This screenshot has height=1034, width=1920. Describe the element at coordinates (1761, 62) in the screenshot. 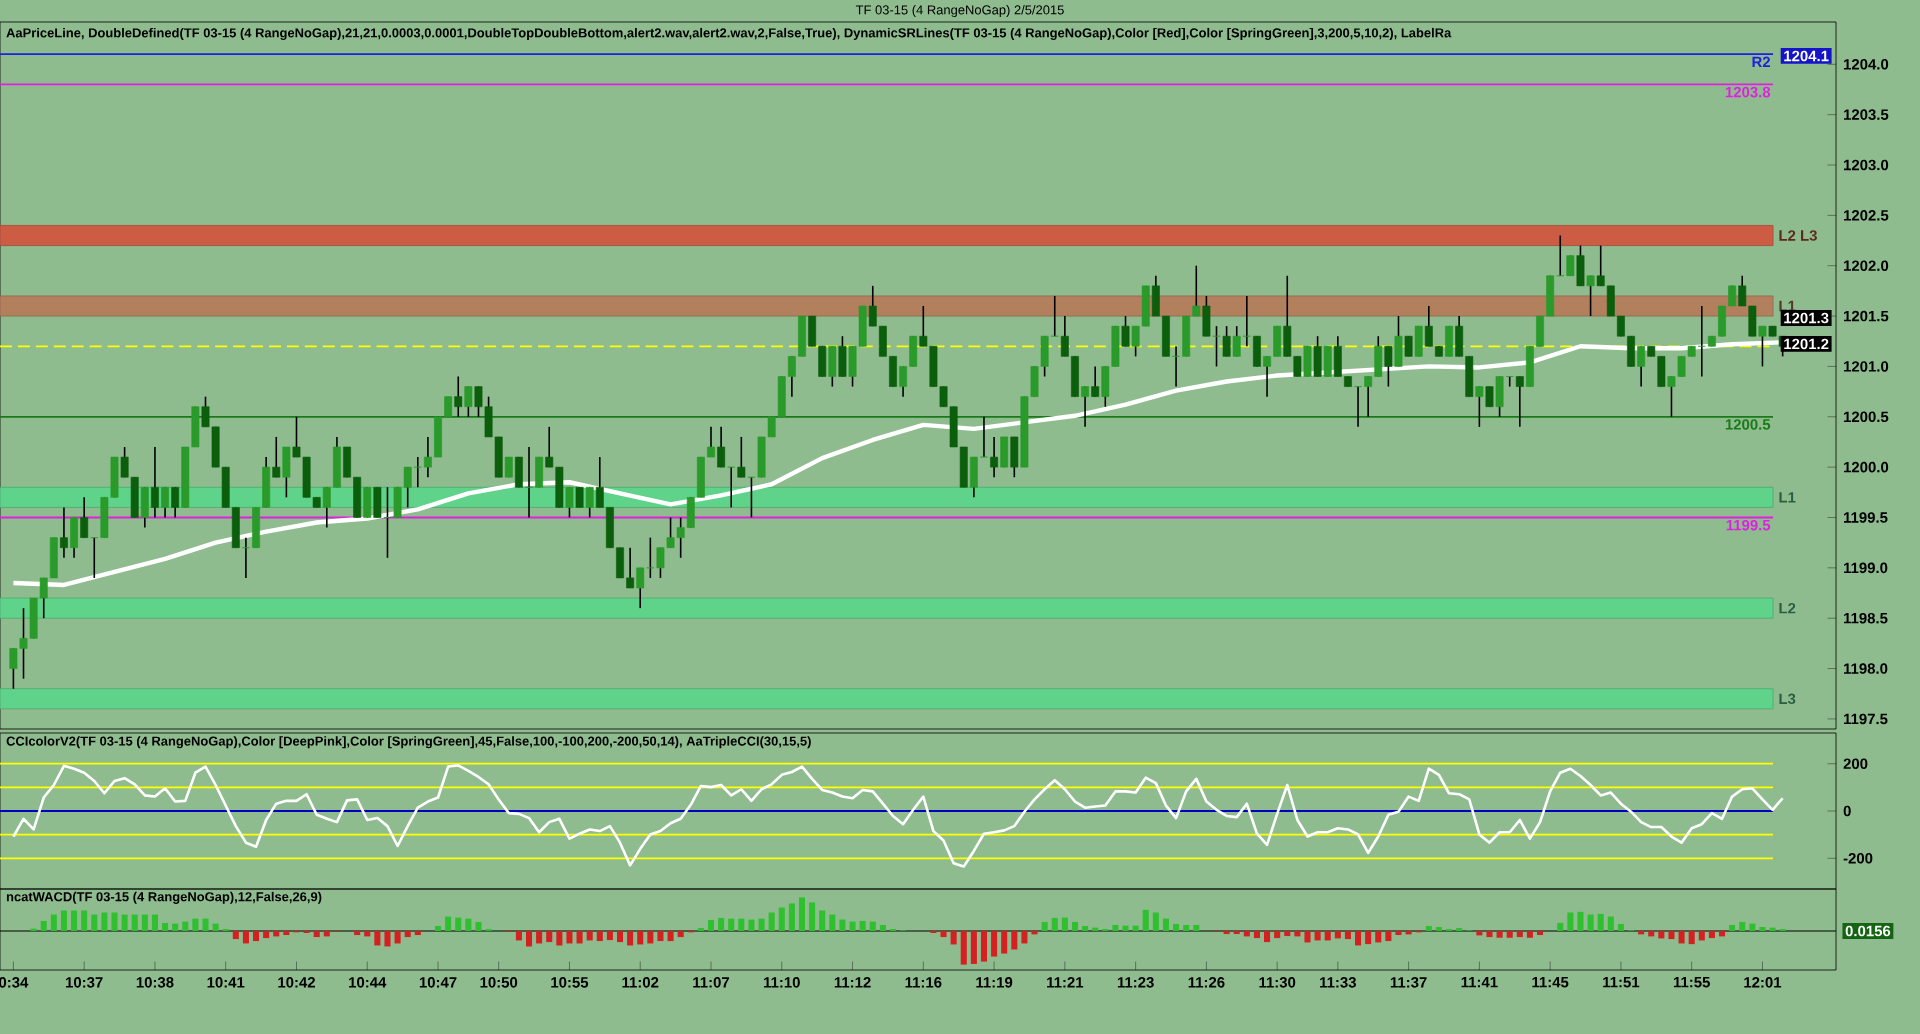

I see `ref-line-label: R2` at that location.